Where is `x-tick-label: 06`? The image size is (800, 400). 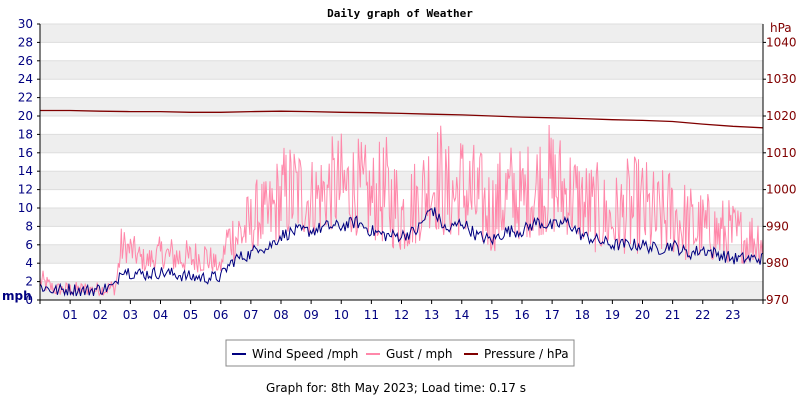
x-tick-label: 06 is located at coordinates (220, 315).